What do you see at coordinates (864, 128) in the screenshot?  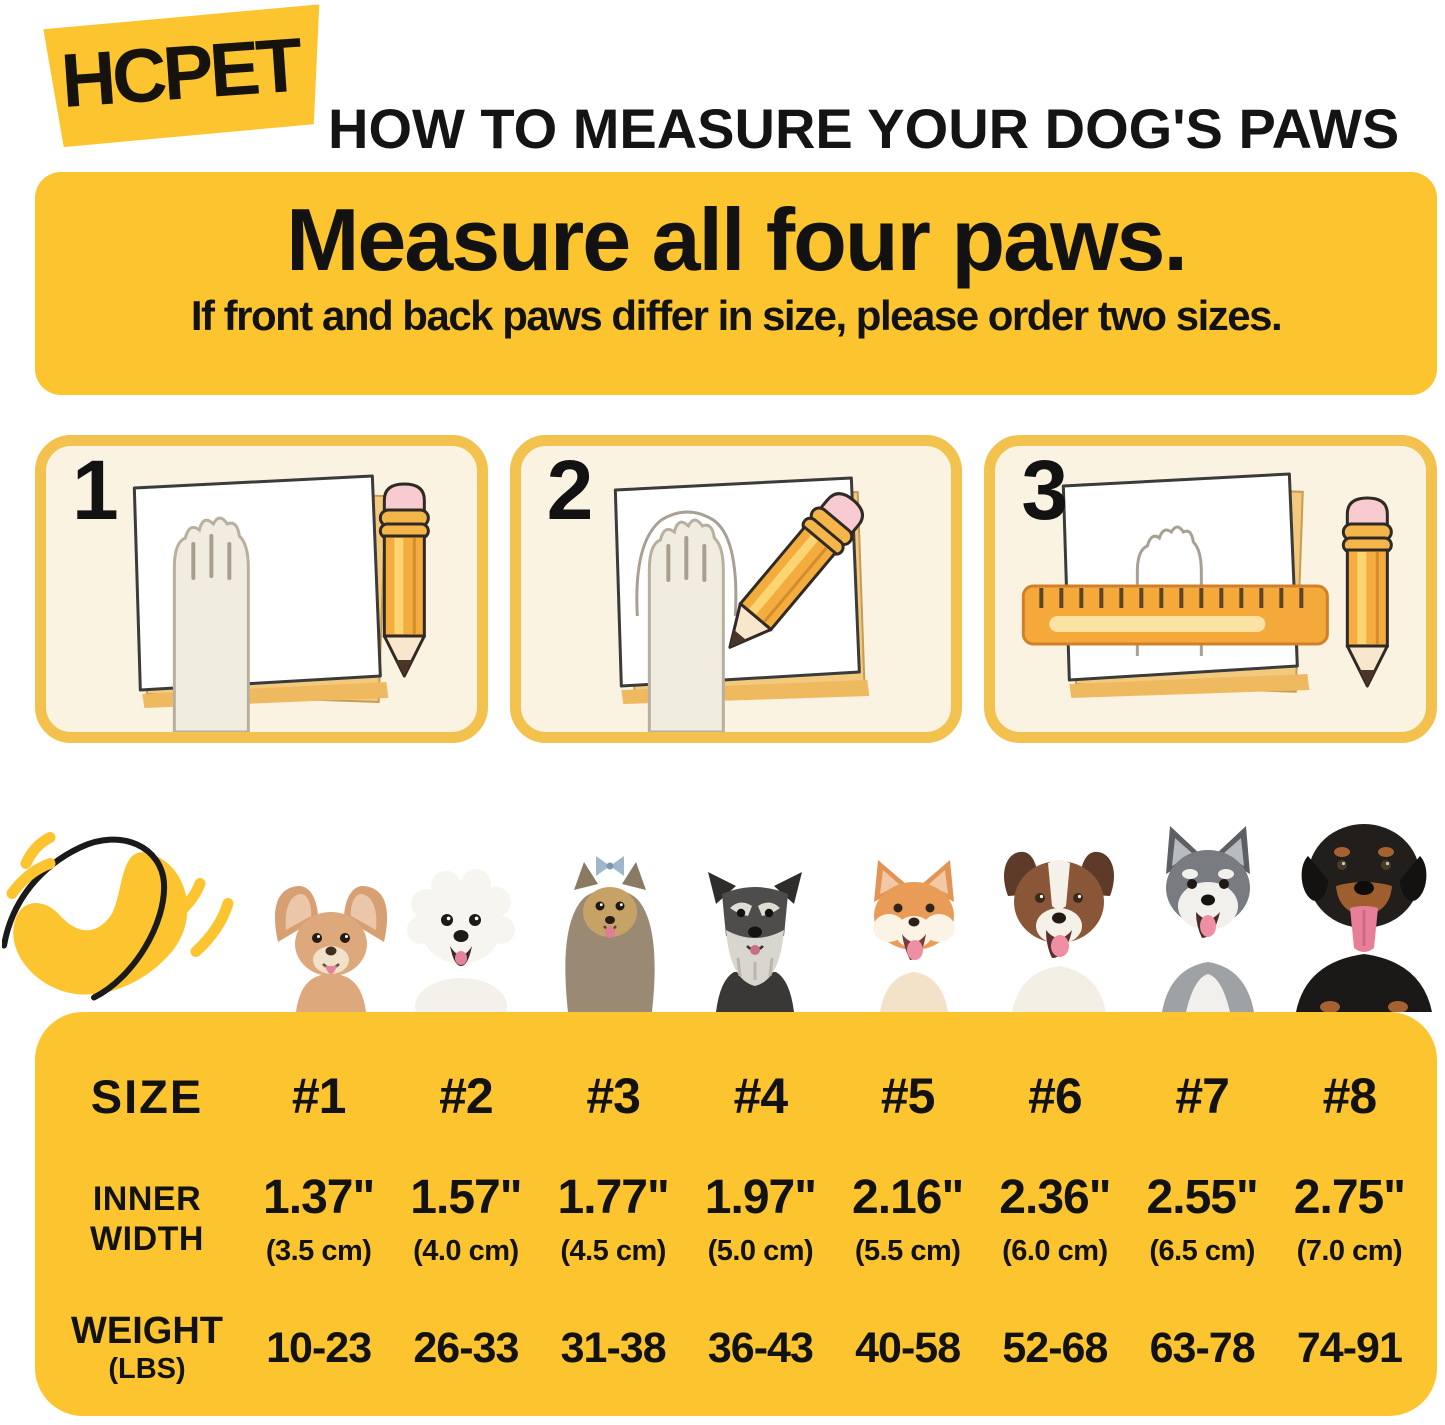 I see `page-title: HOW TO MEASURE YOUR DOG'S PAWS` at bounding box center [864, 128].